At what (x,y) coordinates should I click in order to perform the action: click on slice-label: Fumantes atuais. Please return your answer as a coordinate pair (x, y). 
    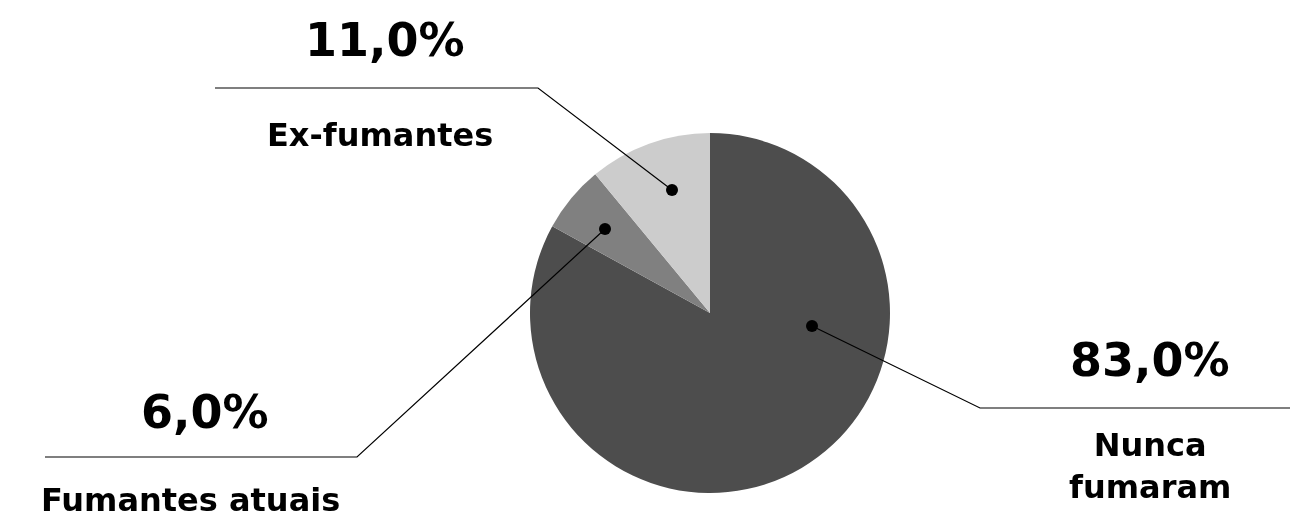
    Looking at the image, I should click on (191, 500).